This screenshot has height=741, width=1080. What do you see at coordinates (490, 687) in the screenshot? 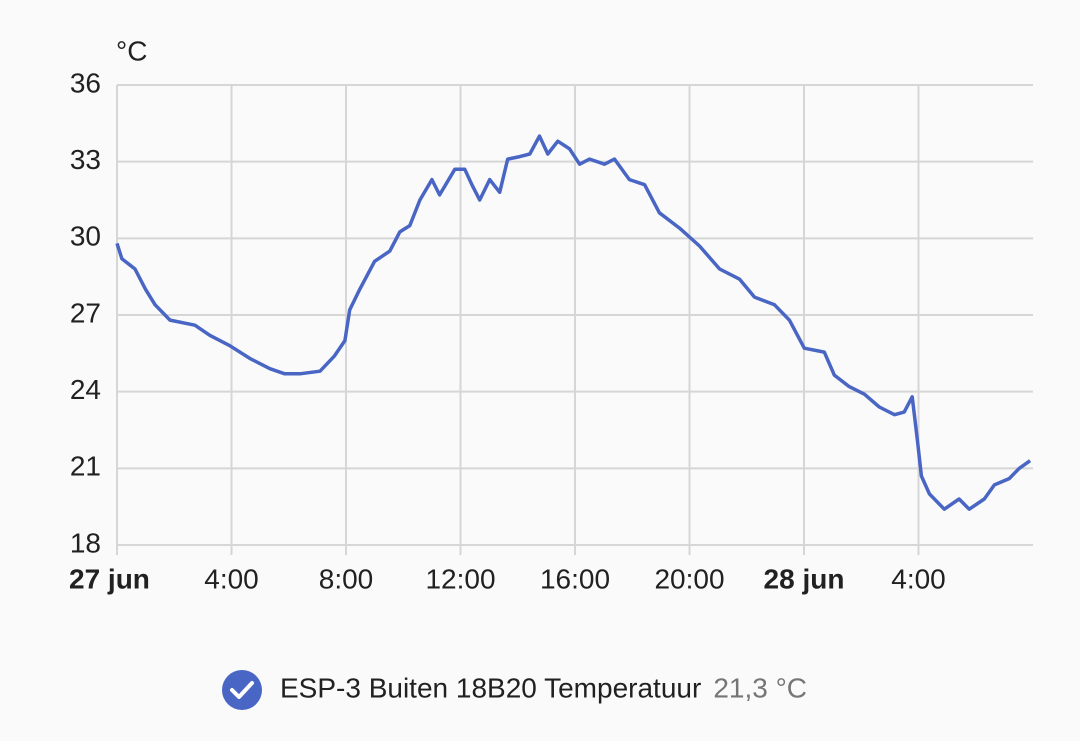
I see `legend-label: ESP-3 Buiten 18B20 Temperatuur` at bounding box center [490, 687].